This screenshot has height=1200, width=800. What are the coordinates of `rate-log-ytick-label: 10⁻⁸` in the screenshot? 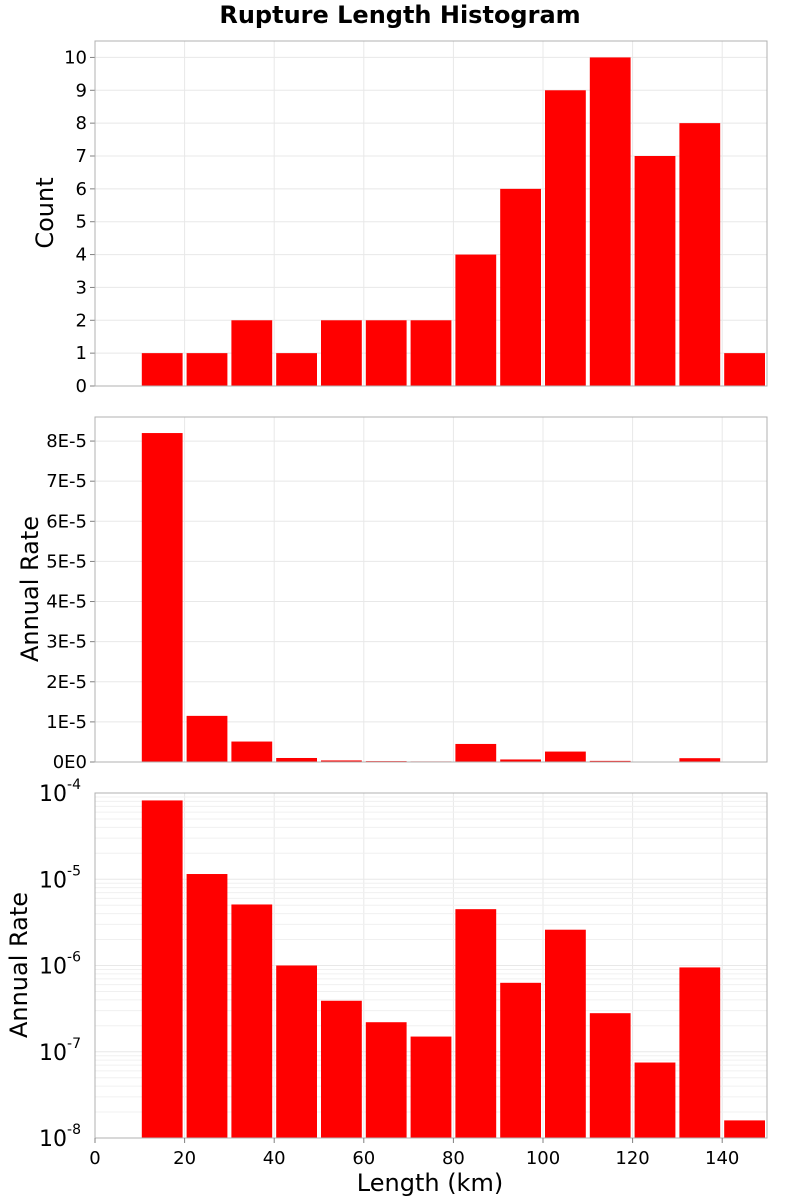 It's located at (60, 1137).